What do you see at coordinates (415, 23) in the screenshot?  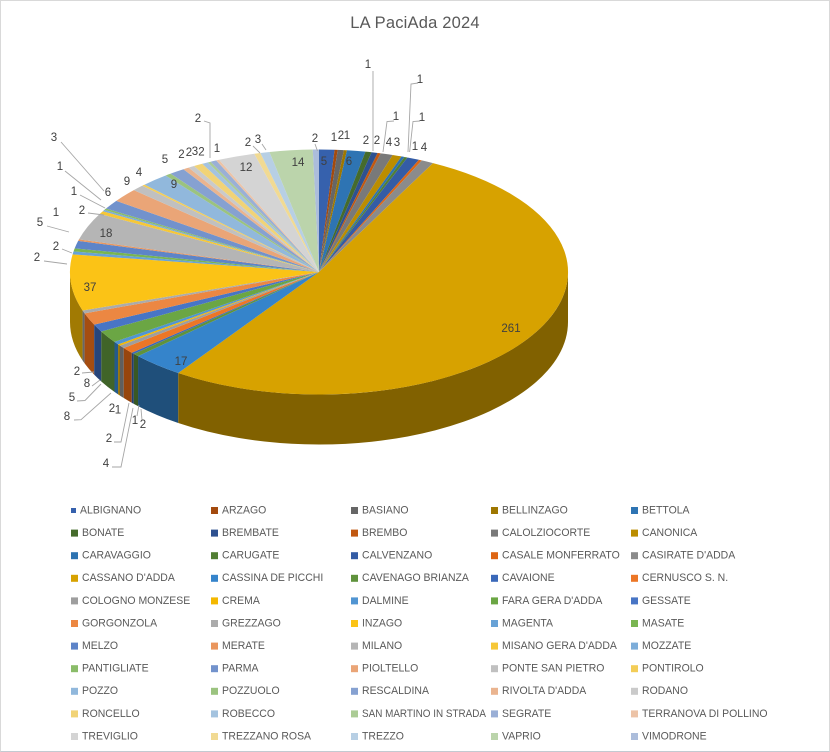 I see `svg-text: LA PaciAda 2024` at bounding box center [415, 23].